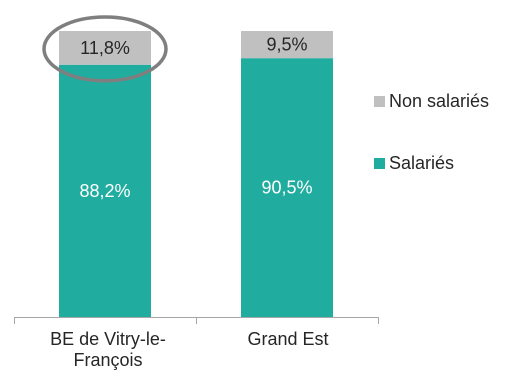 The image size is (516, 376). I want to click on bar-non-salaries-be-de-vitry-le-francois, so click(105, 48).